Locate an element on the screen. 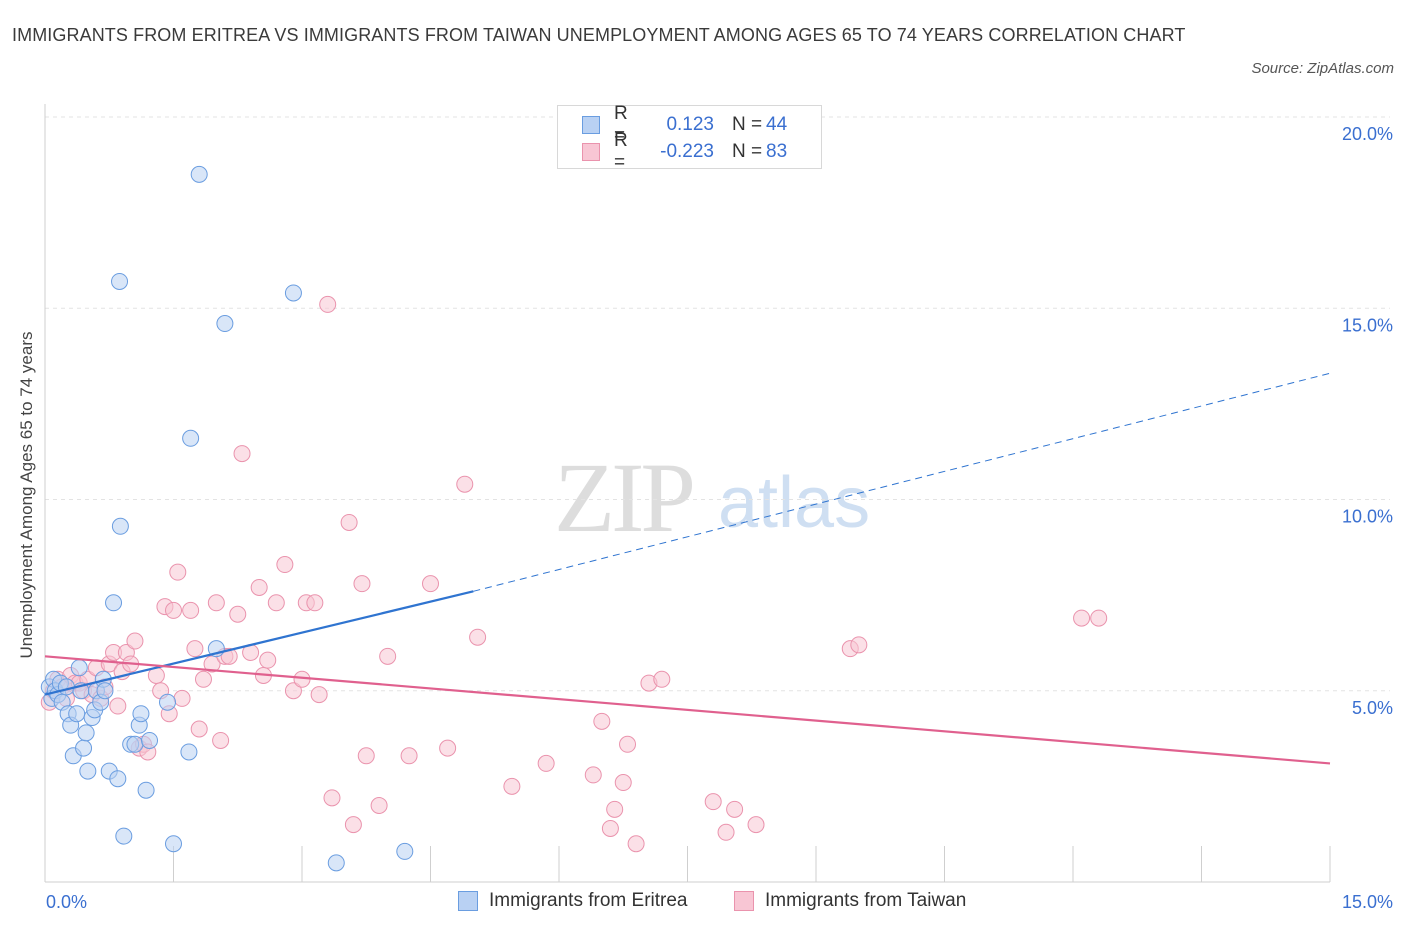 Image resolution: width=1406 pixels, height=930 pixels. y-tick-label: 5.0% is located at coordinates (1372, 708).